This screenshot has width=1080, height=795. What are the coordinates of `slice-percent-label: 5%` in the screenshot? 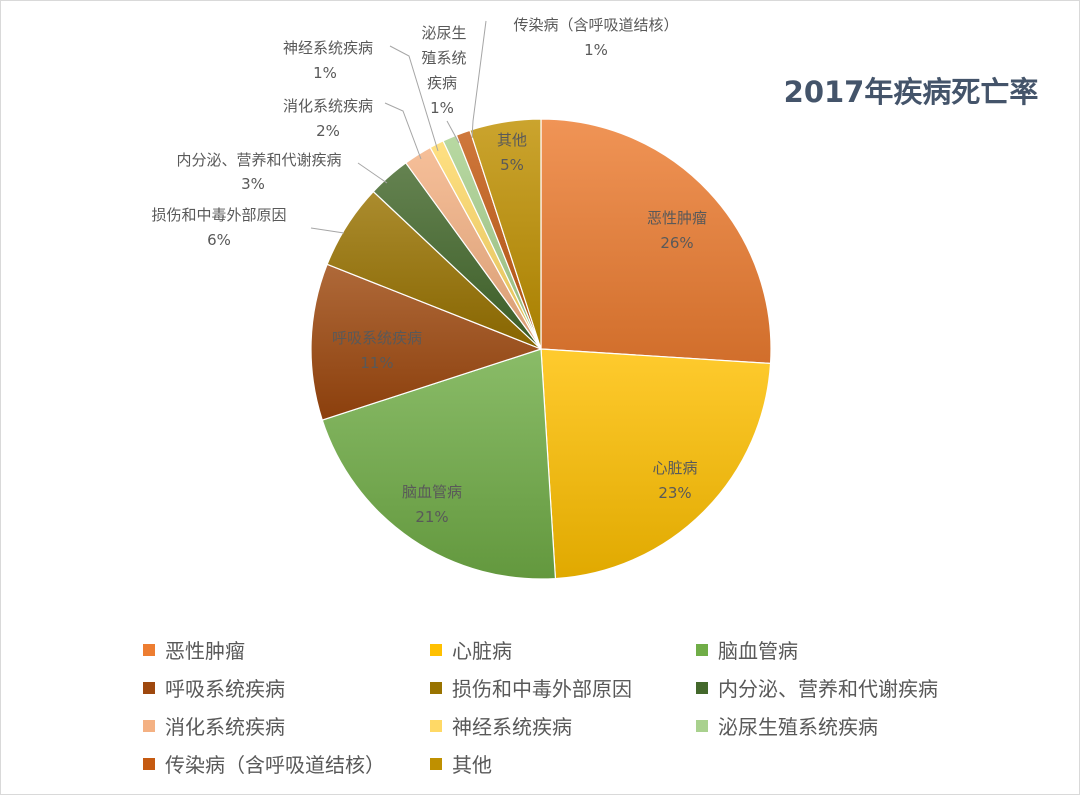 It's located at (512, 165).